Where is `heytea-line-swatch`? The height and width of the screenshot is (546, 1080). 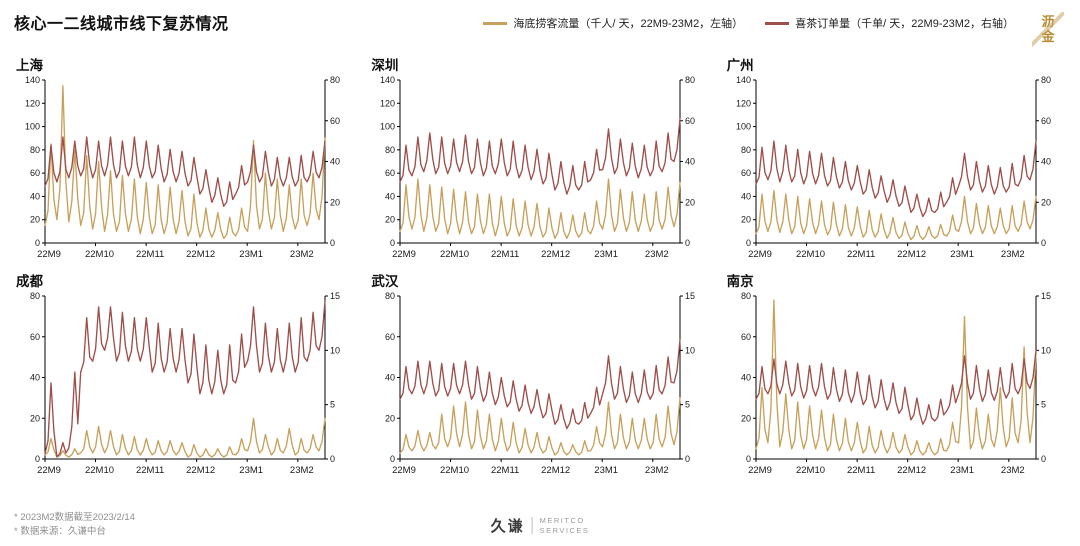
heytea-line-swatch is located at coordinates (777, 23).